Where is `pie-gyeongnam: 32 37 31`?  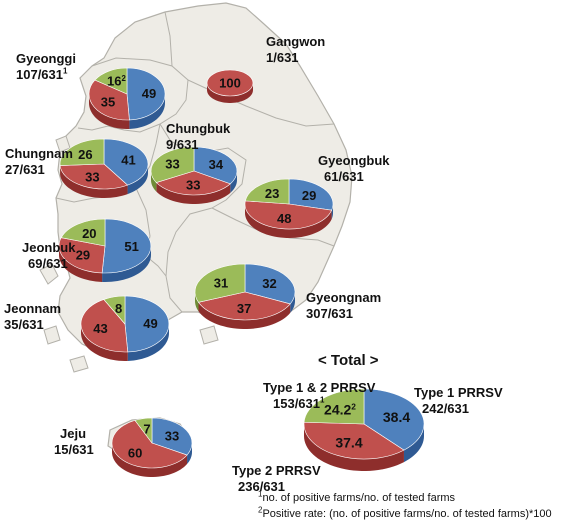
pie-gyeongnam: 32 37 31 is located at coordinates (245, 296).